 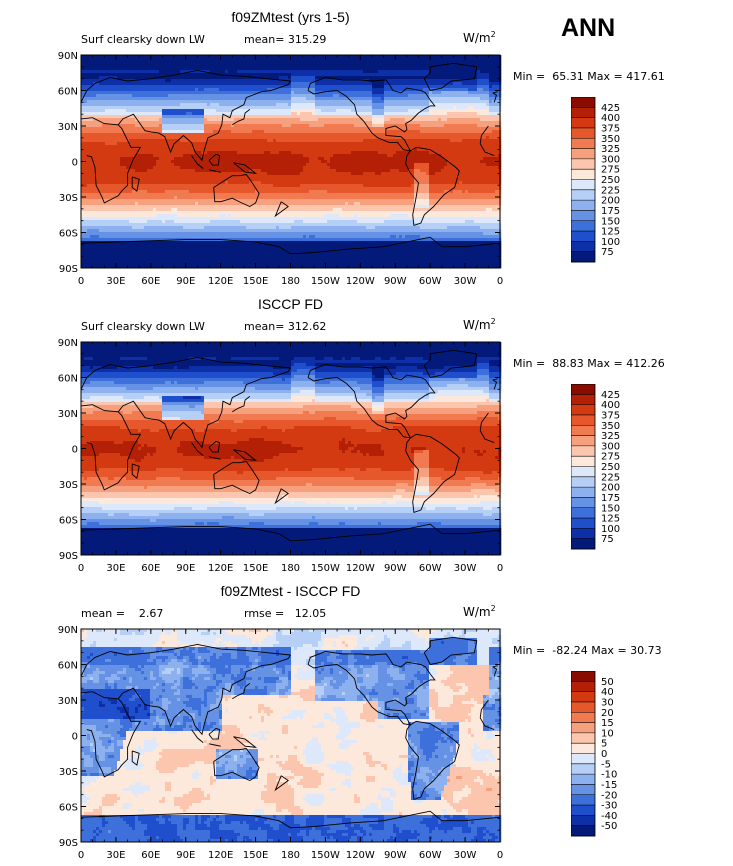 I want to click on mean-label: mean= 312.62, so click(x=285, y=326).